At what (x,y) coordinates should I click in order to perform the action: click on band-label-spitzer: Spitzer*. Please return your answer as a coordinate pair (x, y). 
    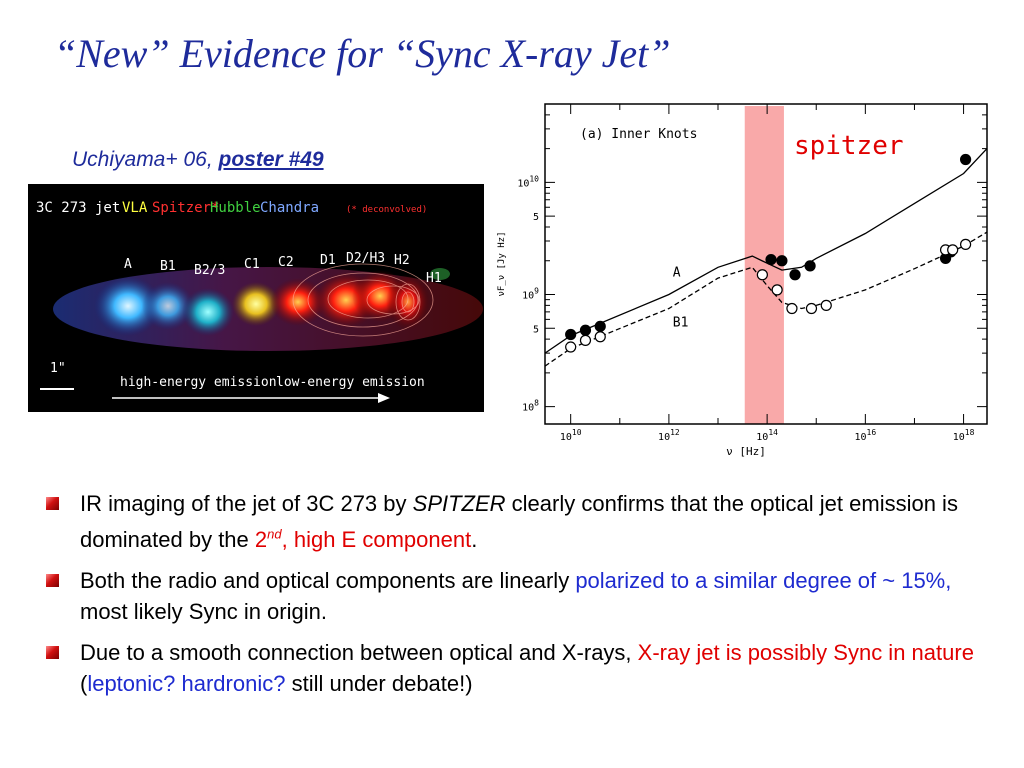
    Looking at the image, I should click on (185, 208).